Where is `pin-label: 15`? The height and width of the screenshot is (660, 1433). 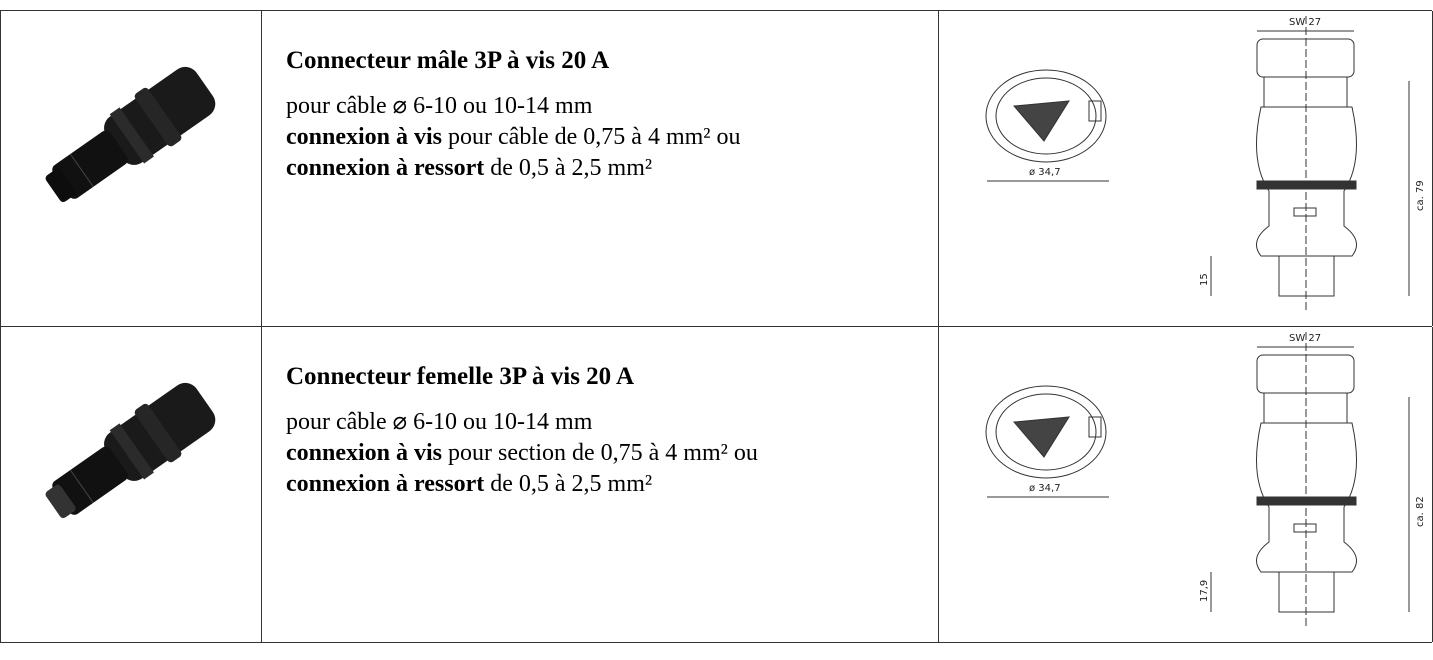
pin-label: 15 is located at coordinates (1204, 279).